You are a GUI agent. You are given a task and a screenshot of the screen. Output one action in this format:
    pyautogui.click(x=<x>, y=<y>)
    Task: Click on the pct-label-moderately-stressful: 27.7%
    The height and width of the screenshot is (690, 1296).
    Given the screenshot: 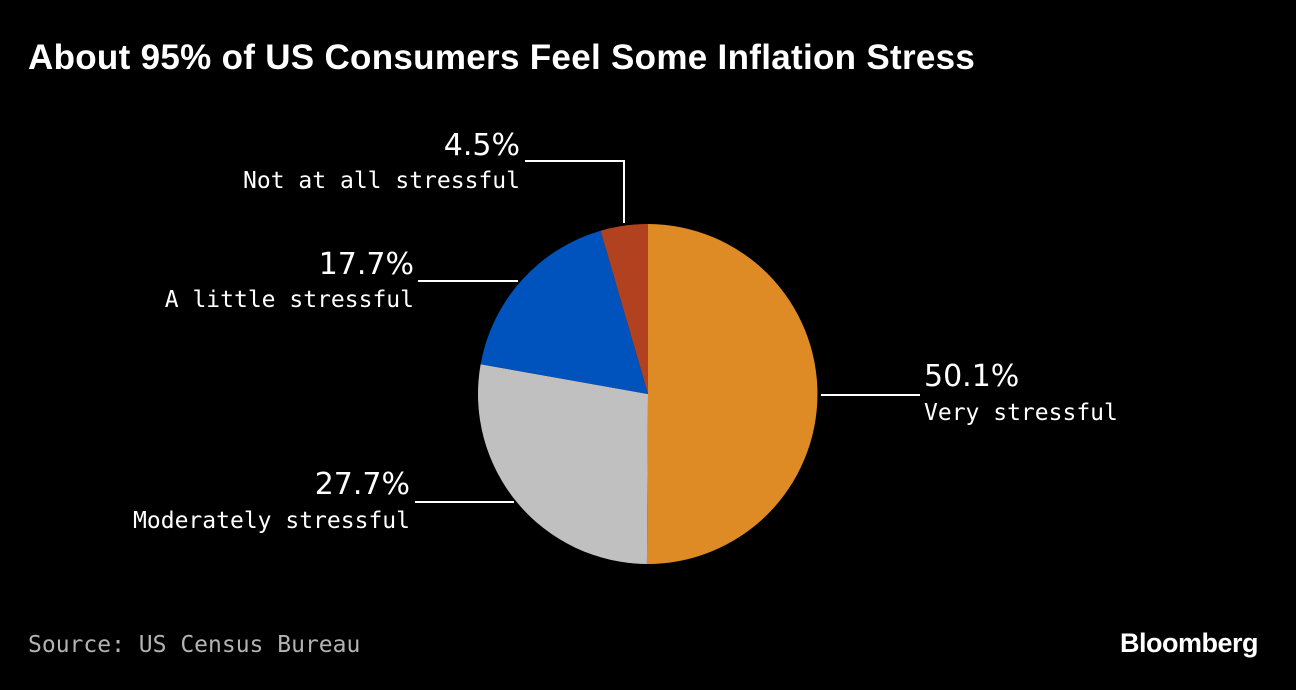 What is the action you would take?
    pyautogui.click(x=362, y=484)
    